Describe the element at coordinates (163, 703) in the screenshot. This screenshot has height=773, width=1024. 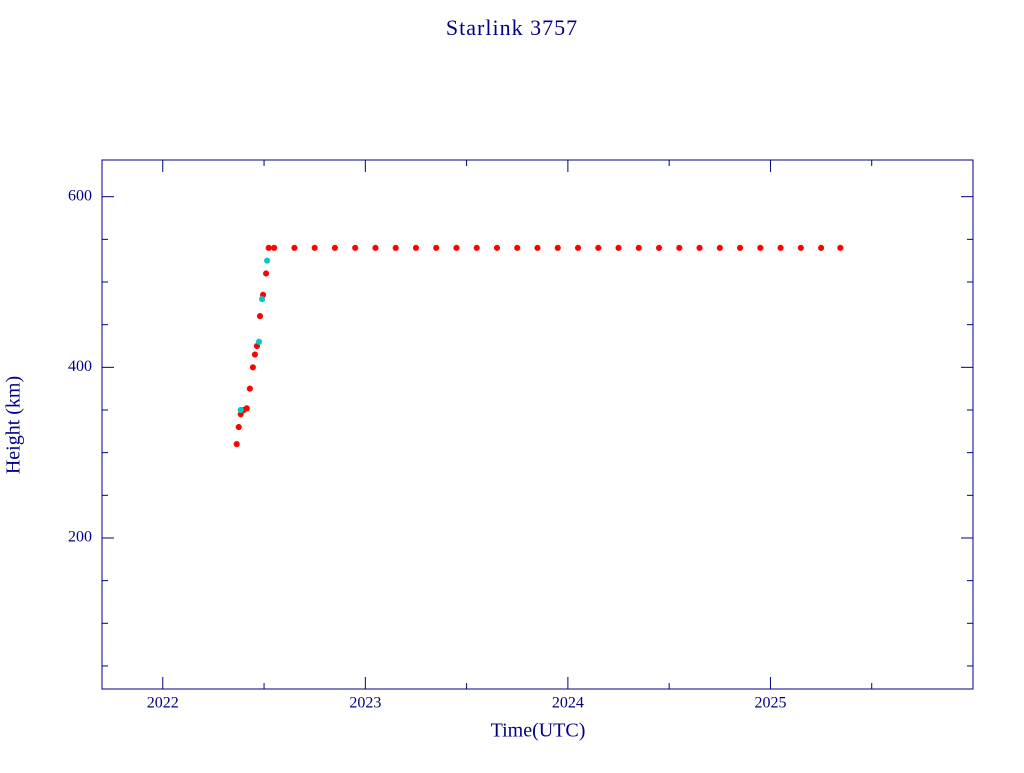
I see `x-tick-label: 2022` at that location.